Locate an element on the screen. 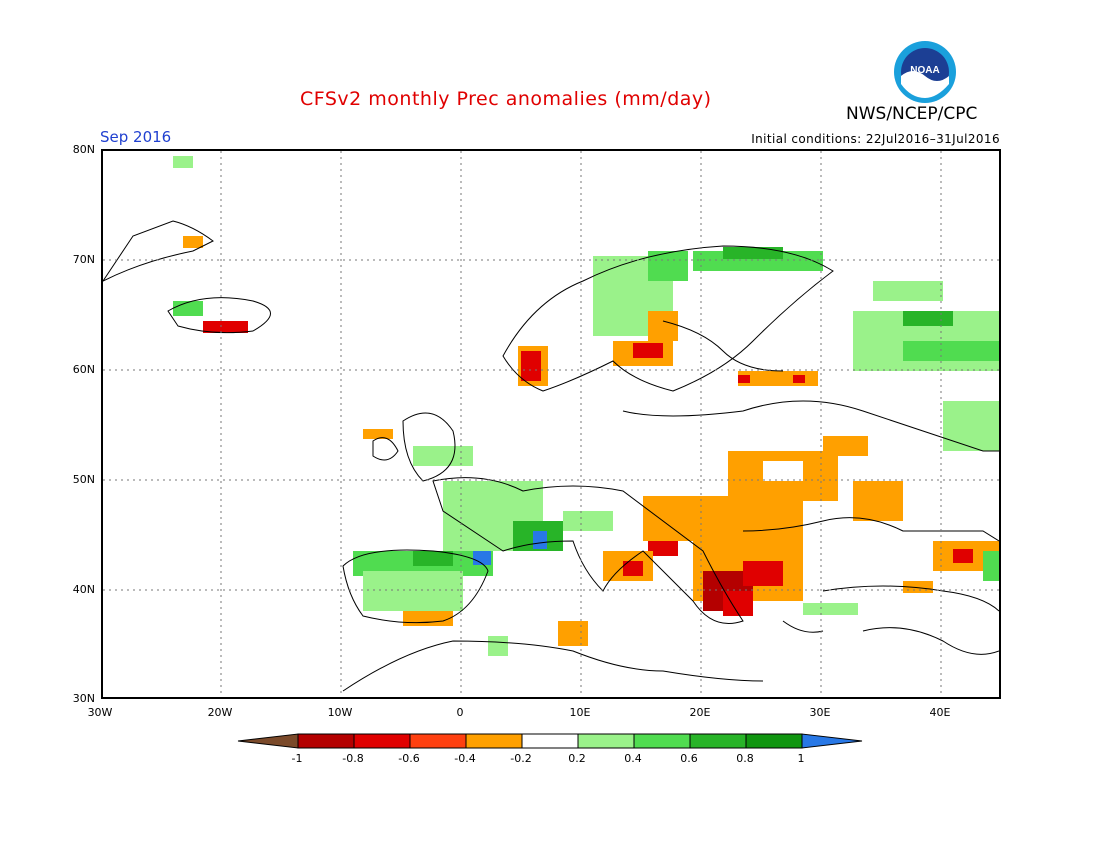 This screenshot has height=850, width=1100. lon-label-10w: 10W is located at coordinates (340, 712).